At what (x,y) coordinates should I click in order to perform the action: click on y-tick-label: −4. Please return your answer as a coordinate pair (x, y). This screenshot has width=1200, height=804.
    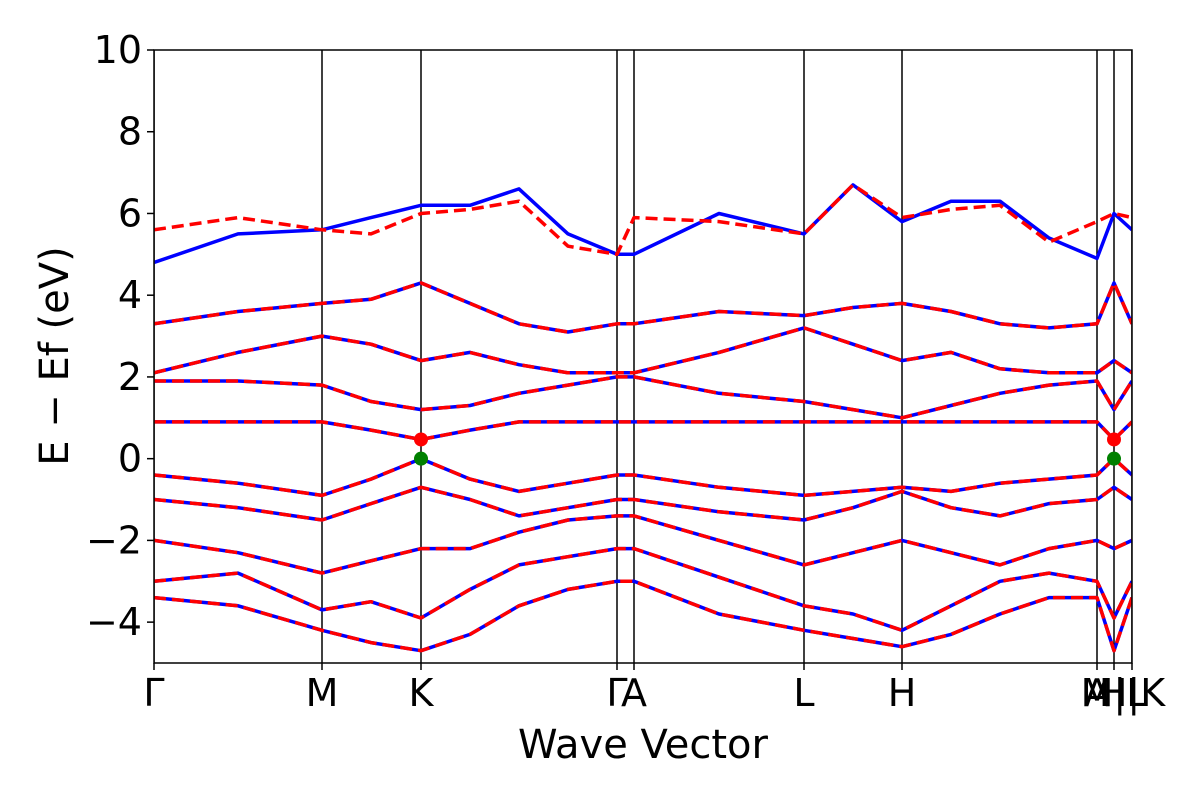
    Looking at the image, I should click on (114, 622).